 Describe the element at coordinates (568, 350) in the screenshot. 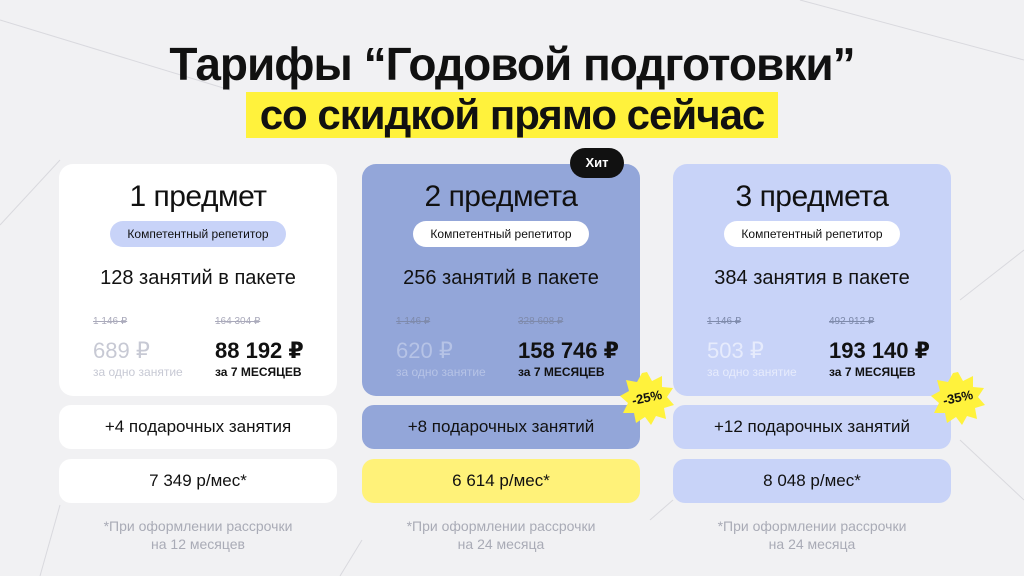

I see `total-price: 158 746 ₽` at that location.